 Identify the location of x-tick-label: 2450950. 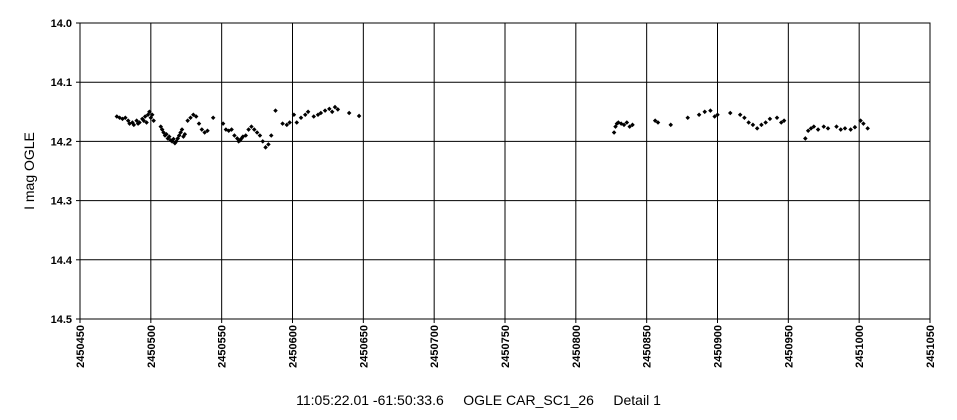
(789, 346).